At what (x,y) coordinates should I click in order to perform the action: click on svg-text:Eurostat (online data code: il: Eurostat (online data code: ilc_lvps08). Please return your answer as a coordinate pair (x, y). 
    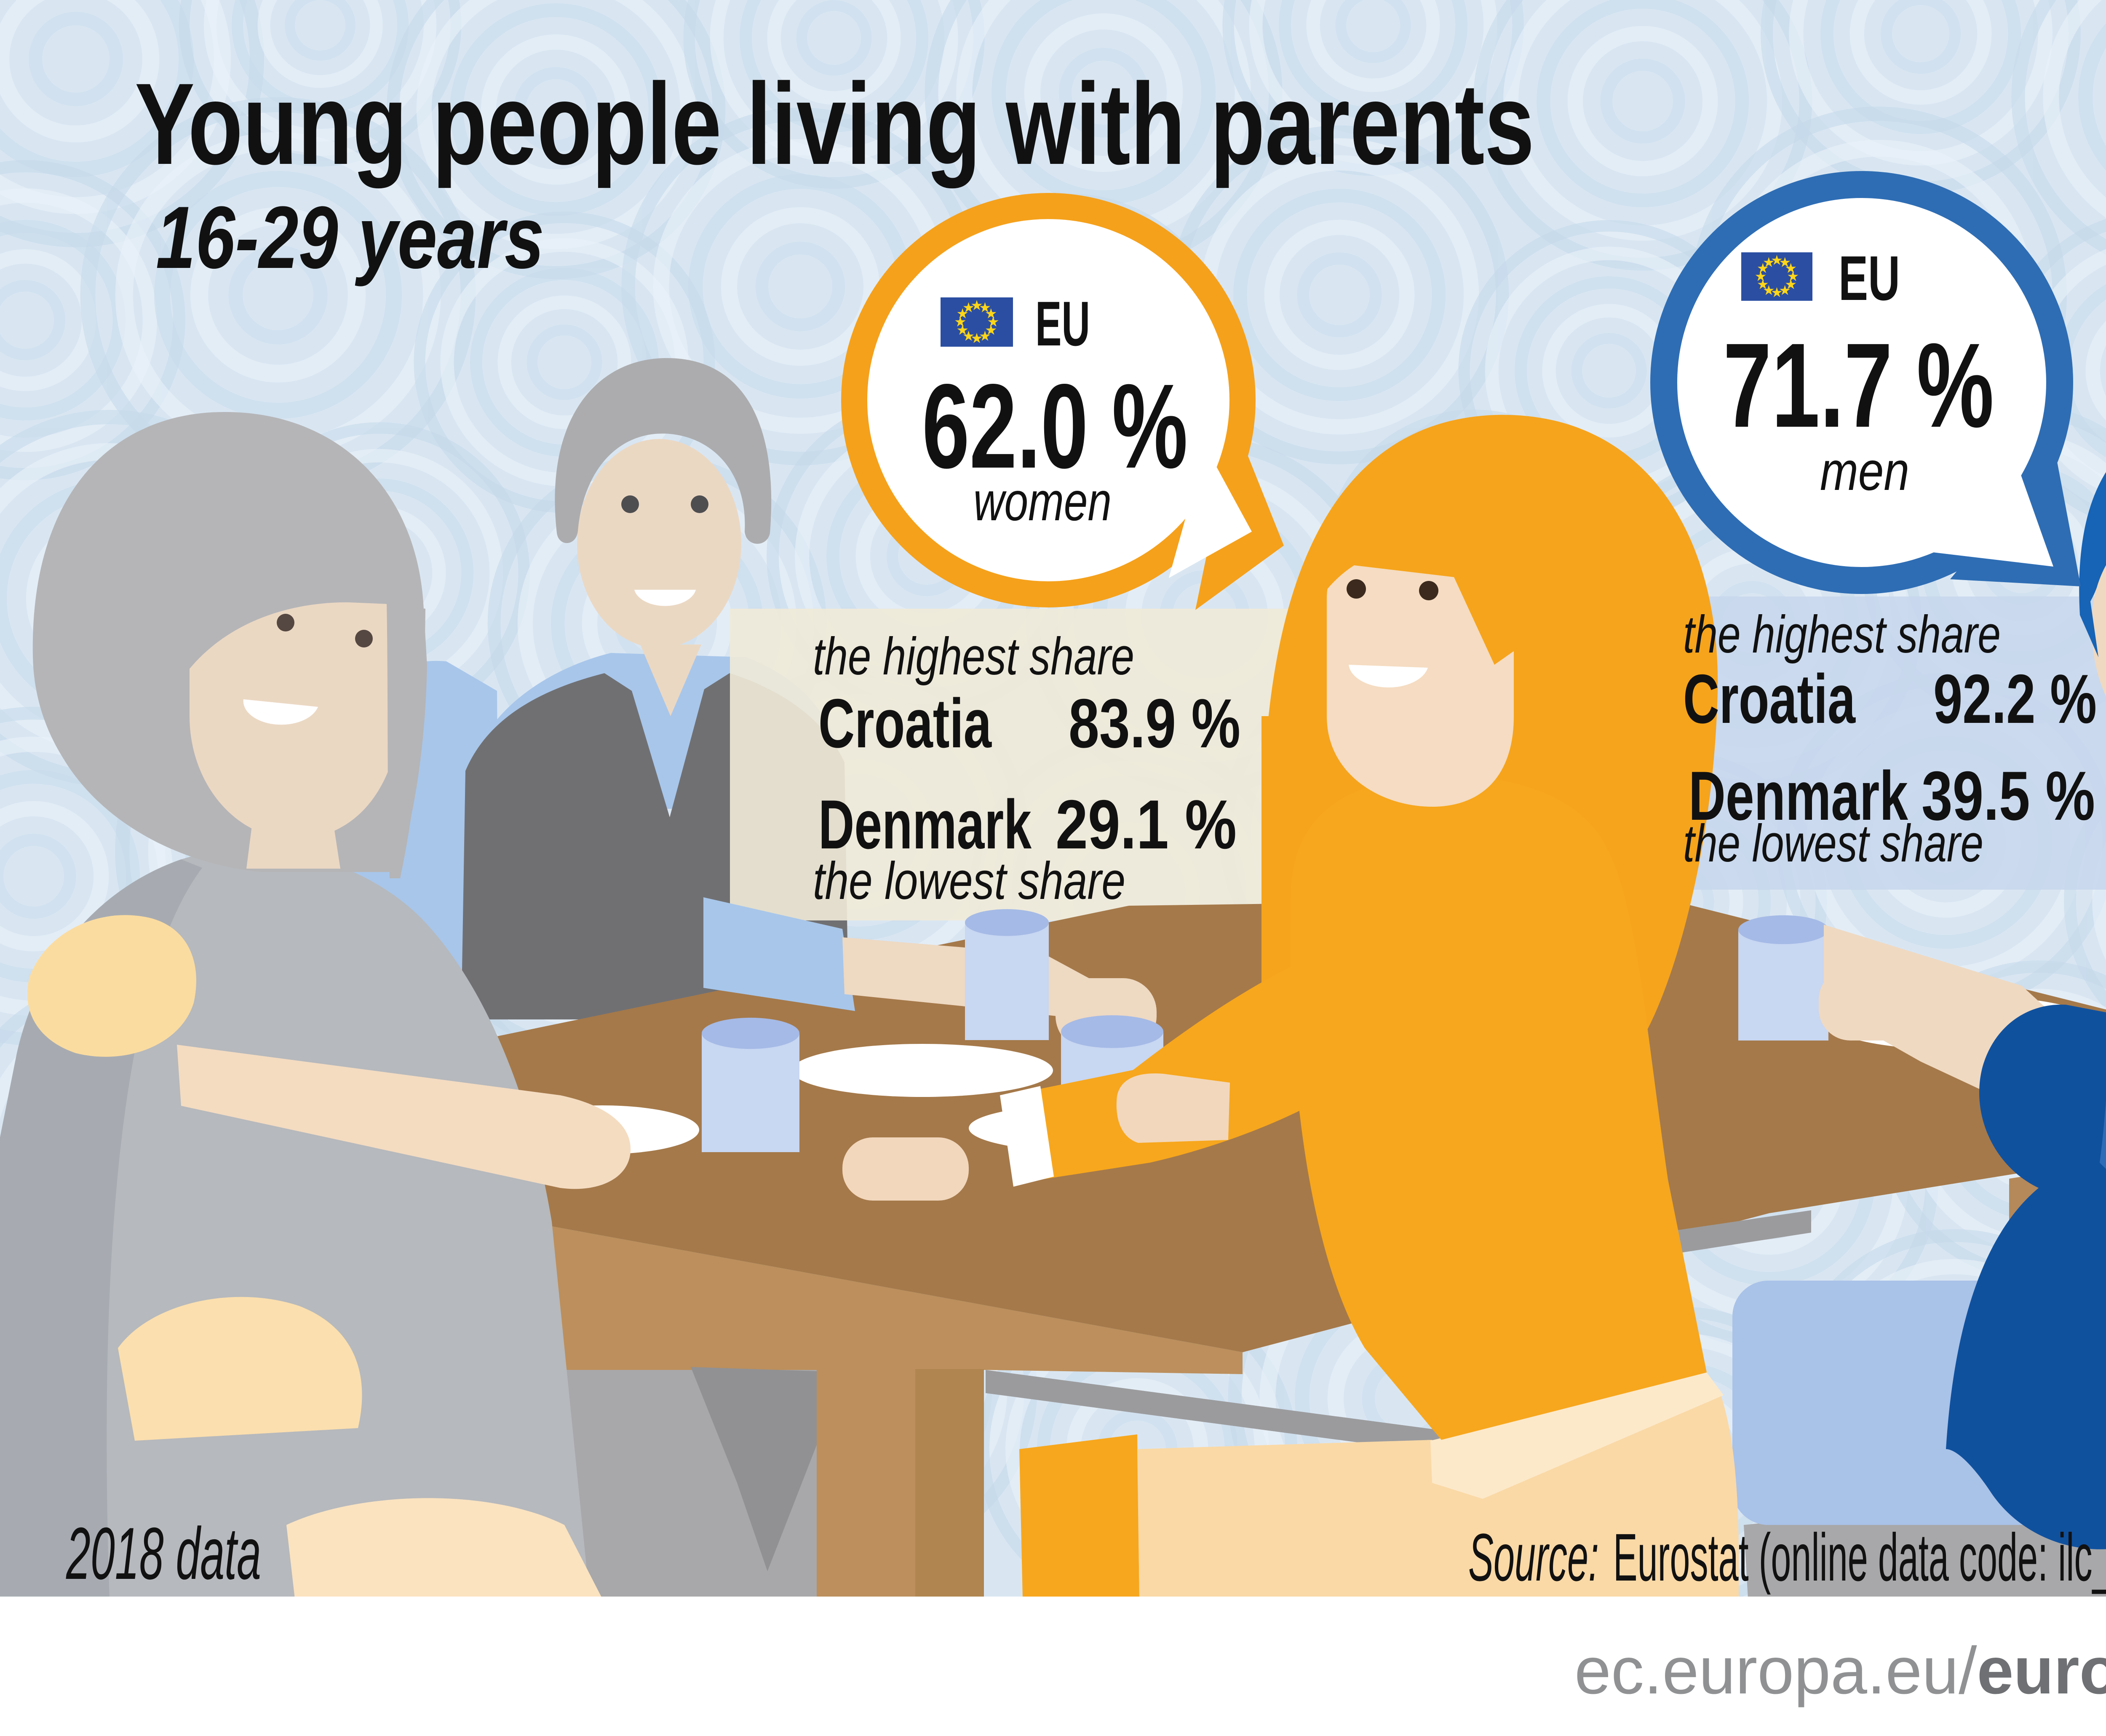
    Looking at the image, I should click on (1859, 1557).